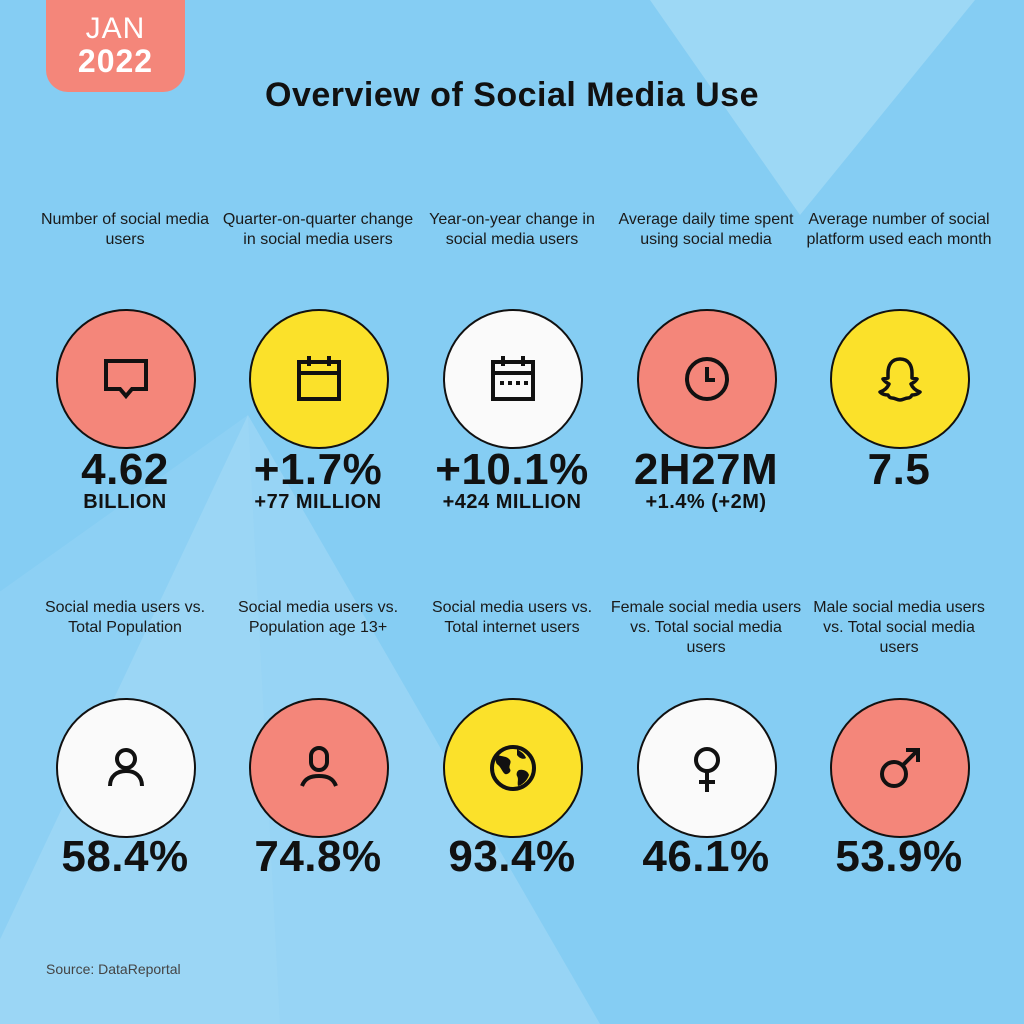  What do you see at coordinates (113, 969) in the screenshot?
I see `source-note: Source: DataReportal` at bounding box center [113, 969].